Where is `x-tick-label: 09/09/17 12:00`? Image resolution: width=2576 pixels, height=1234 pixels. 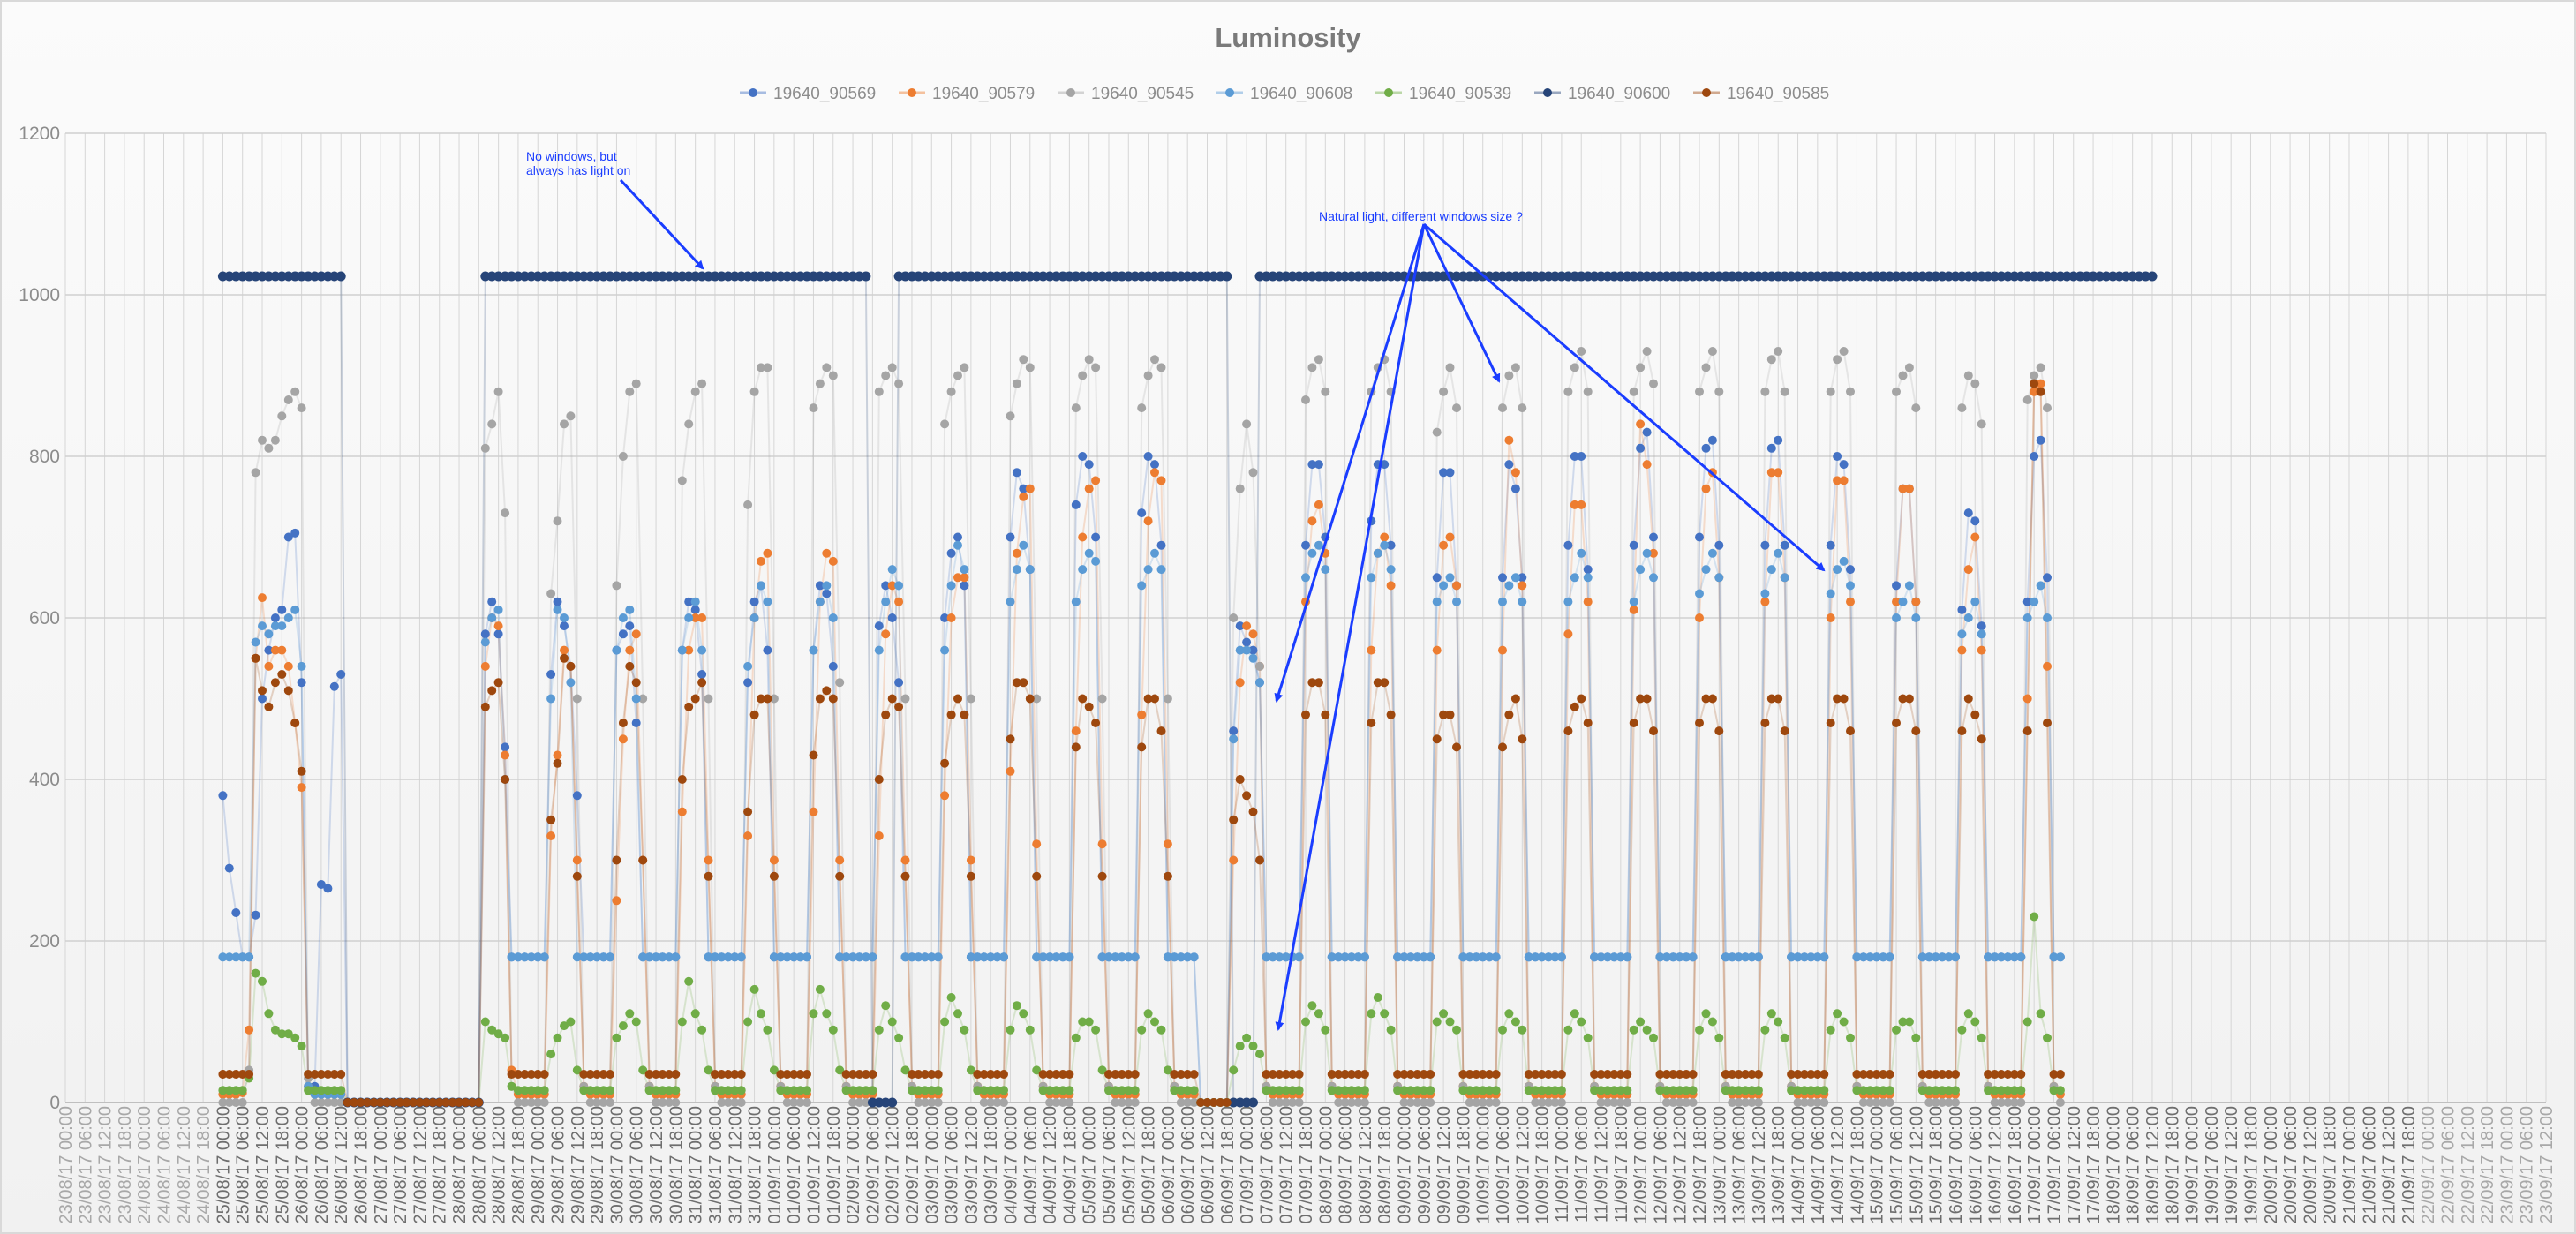
x-tick-label: 09/09/17 12:00 is located at coordinates (1445, 1164).